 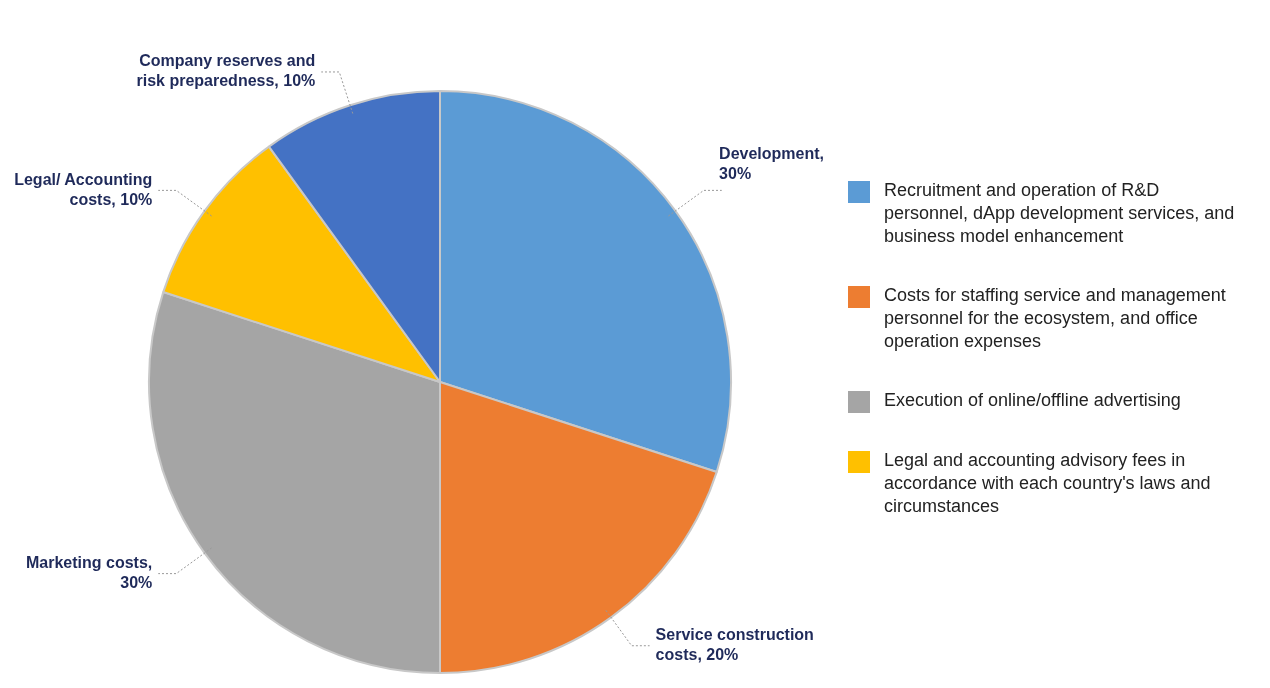 What do you see at coordinates (1060, 213) in the screenshot?
I see `legend-label: Recruitment and operation of R&D personnel, dApp development services, and business model enhancement` at bounding box center [1060, 213].